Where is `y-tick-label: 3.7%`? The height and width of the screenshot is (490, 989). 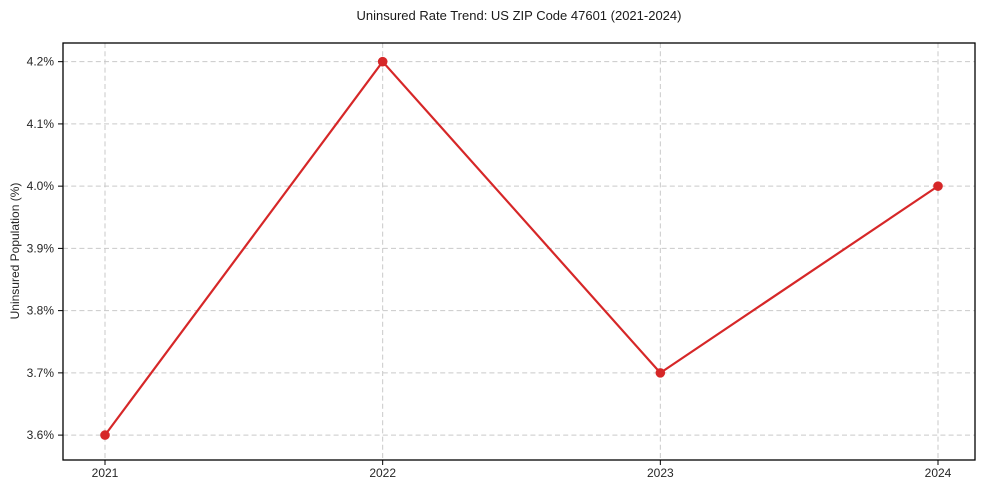
y-tick-label: 3.7% is located at coordinates (41, 373).